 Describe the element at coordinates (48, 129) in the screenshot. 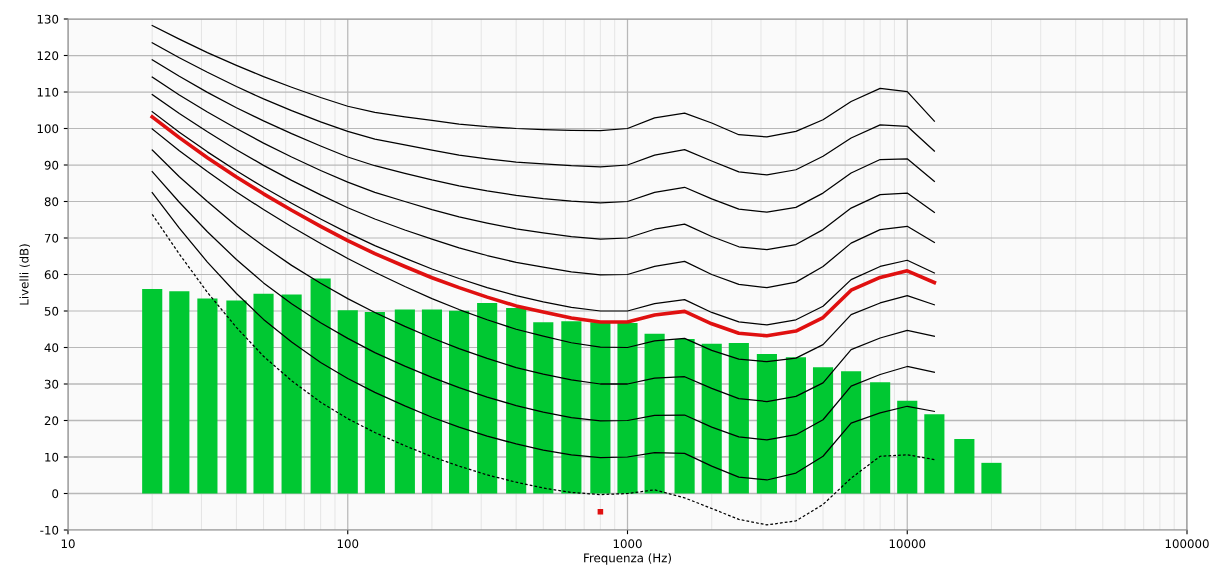

I see `y-tick-label: 100` at that location.